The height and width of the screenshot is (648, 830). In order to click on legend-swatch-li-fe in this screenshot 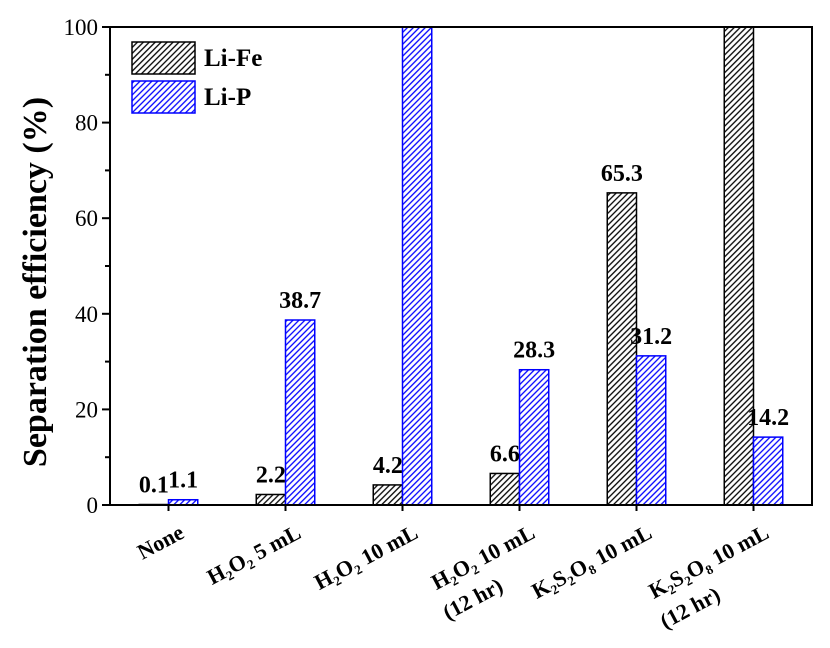, I will do `click(163, 58)`.